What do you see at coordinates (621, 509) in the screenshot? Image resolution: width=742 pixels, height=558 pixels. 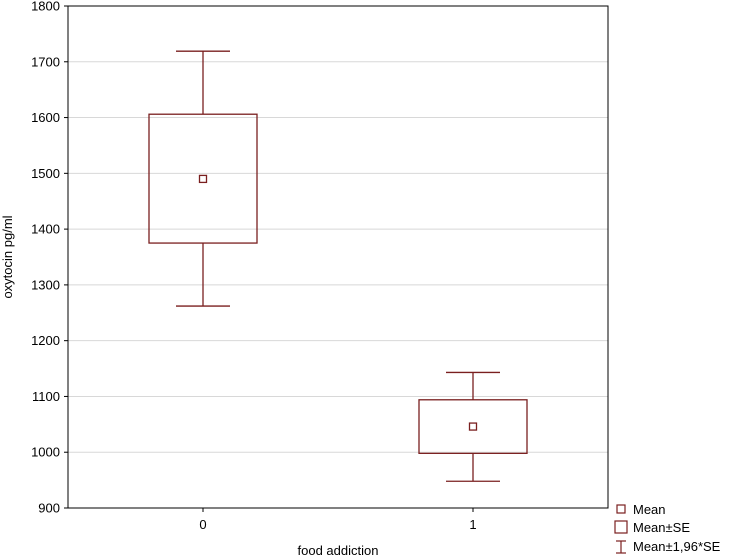 I see `legend-mean-marker` at bounding box center [621, 509].